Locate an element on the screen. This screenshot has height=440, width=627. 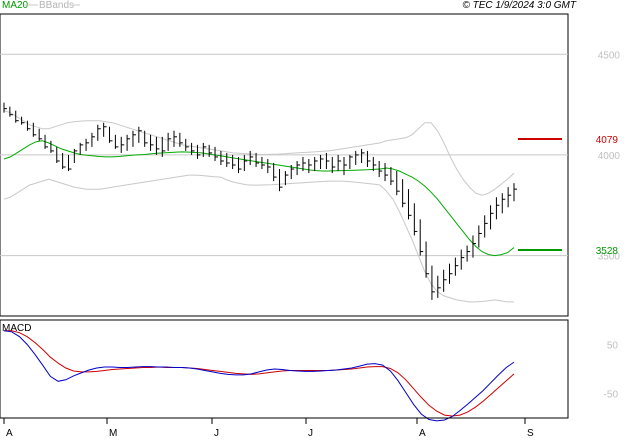
level-label-4079: 4079 is located at coordinates (607, 140).